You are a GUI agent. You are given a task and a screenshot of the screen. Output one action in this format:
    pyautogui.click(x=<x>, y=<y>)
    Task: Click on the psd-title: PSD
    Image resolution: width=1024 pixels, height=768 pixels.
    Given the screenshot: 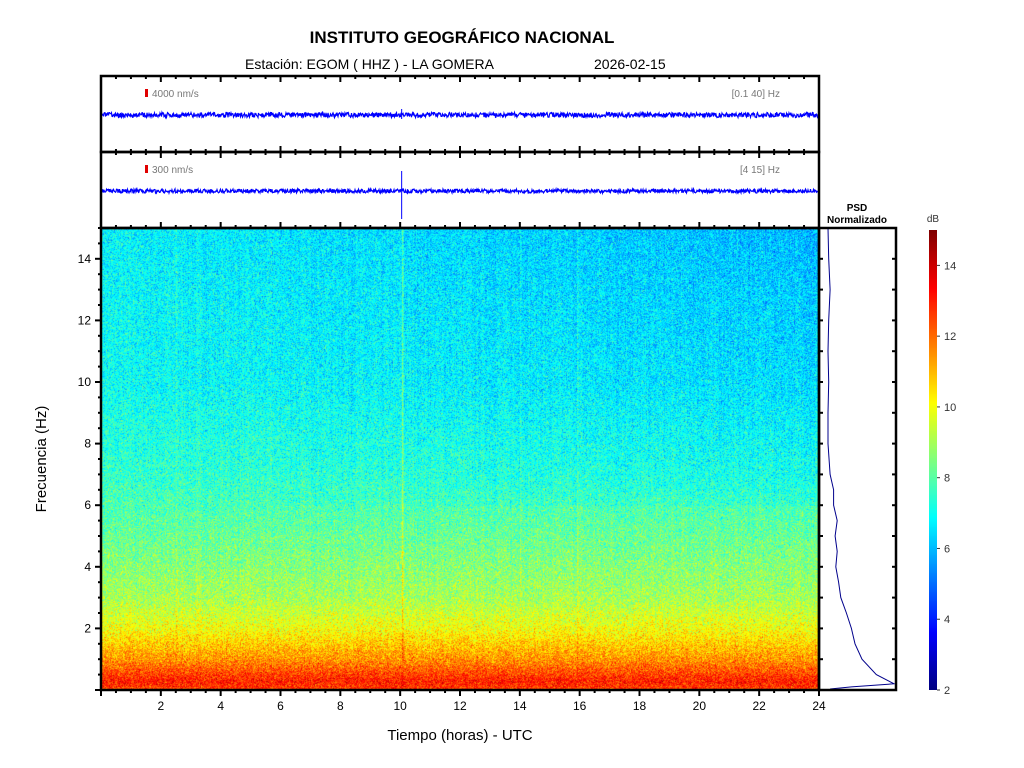 What is the action you would take?
    pyautogui.click(x=857, y=208)
    